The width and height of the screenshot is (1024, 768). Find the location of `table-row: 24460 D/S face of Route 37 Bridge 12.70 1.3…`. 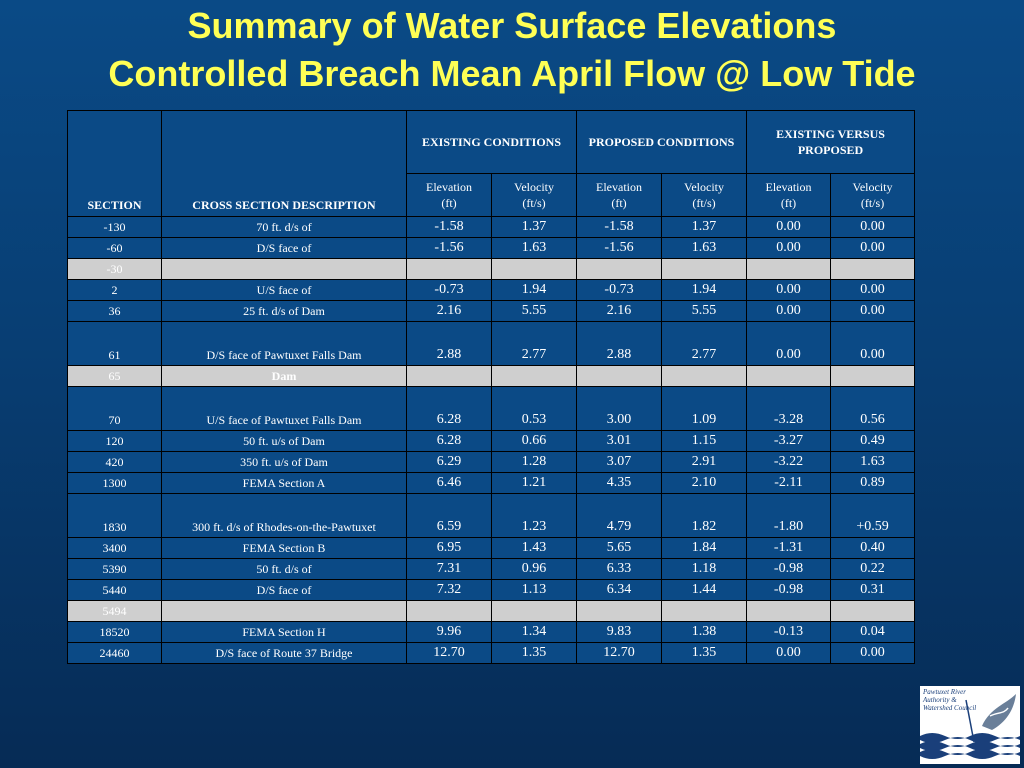

table-row: 24460 D/S face of Route 37 Bridge 12.70 1.3… is located at coordinates (491, 653).